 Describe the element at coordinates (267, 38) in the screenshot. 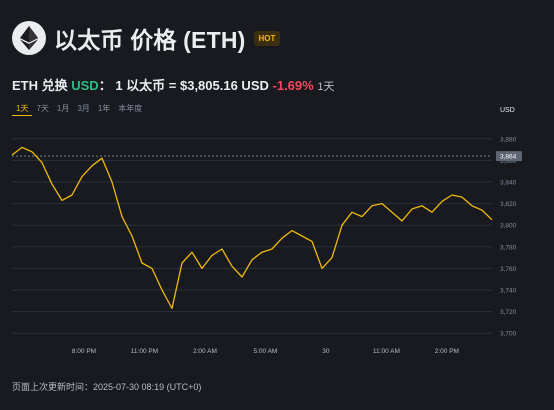

I see `hot-badge: HOT` at that location.